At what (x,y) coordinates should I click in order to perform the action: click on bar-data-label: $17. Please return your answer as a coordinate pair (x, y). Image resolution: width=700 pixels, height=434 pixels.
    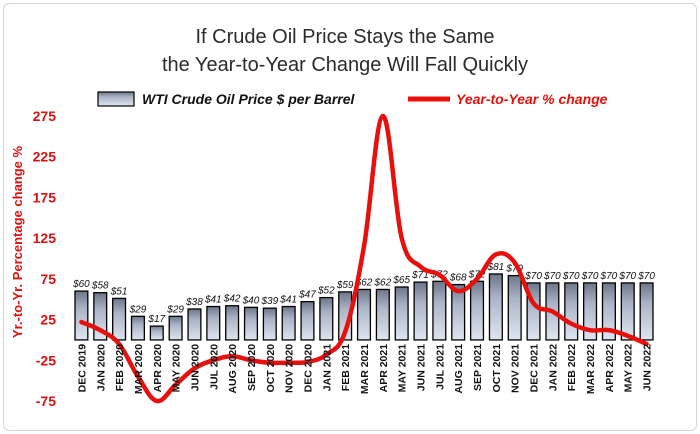
    Looking at the image, I should click on (156, 319).